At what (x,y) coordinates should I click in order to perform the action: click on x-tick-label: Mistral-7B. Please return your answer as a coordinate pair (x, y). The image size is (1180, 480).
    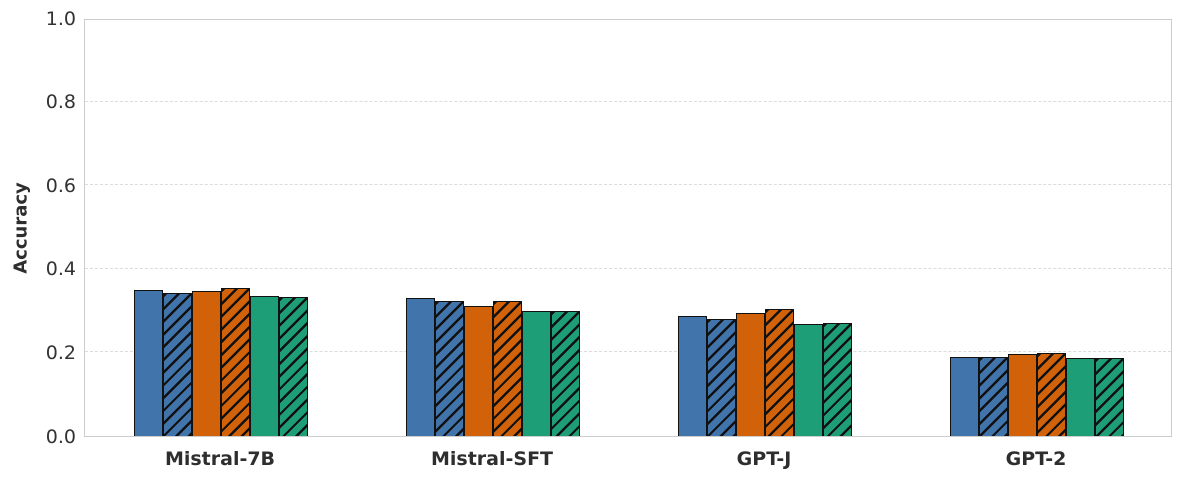
    Looking at the image, I should click on (220, 459).